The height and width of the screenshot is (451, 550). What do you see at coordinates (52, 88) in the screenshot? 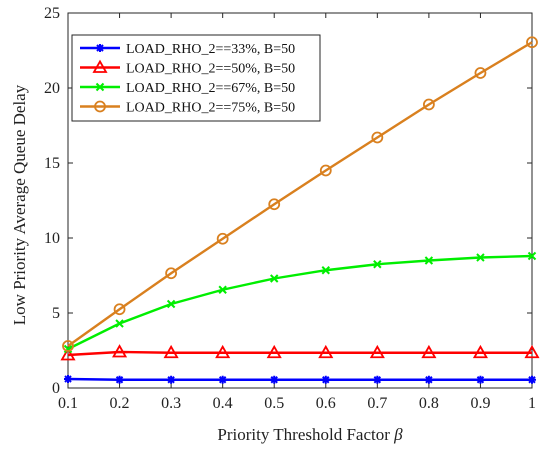
I see `y-tick-label: 20` at bounding box center [52, 88].